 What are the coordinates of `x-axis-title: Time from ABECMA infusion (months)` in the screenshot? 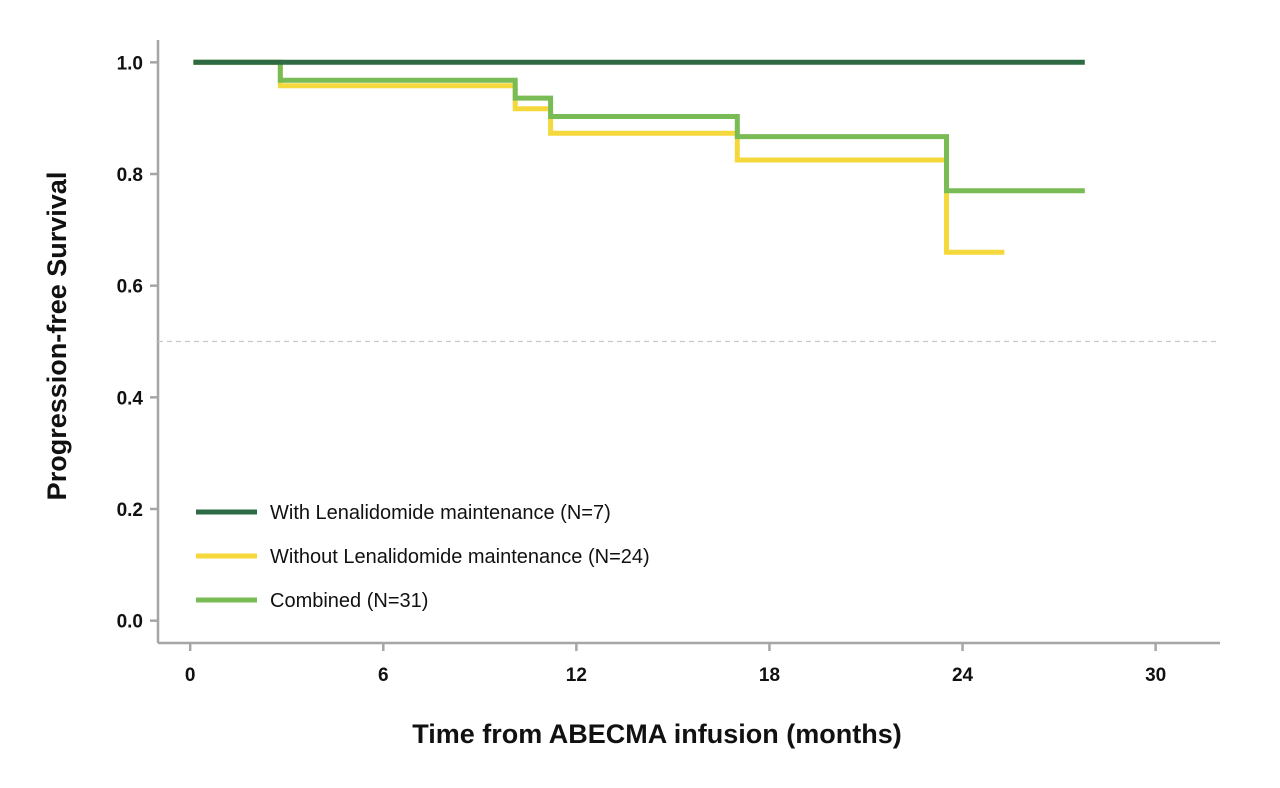 It's located at (656, 734).